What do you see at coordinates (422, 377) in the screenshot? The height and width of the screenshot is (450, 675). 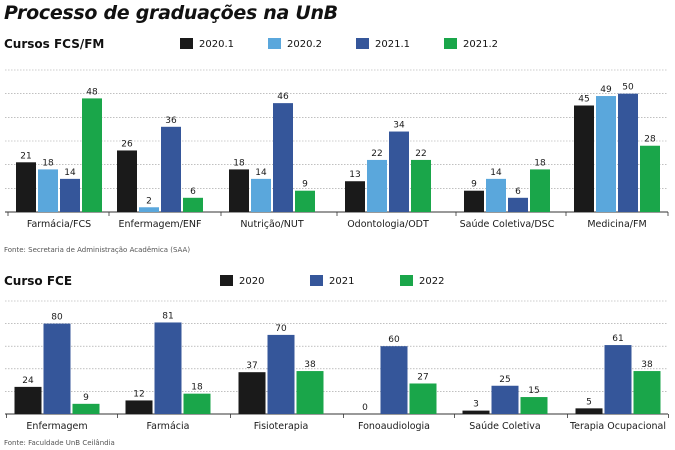 I see `data-label: 27` at bounding box center [422, 377].